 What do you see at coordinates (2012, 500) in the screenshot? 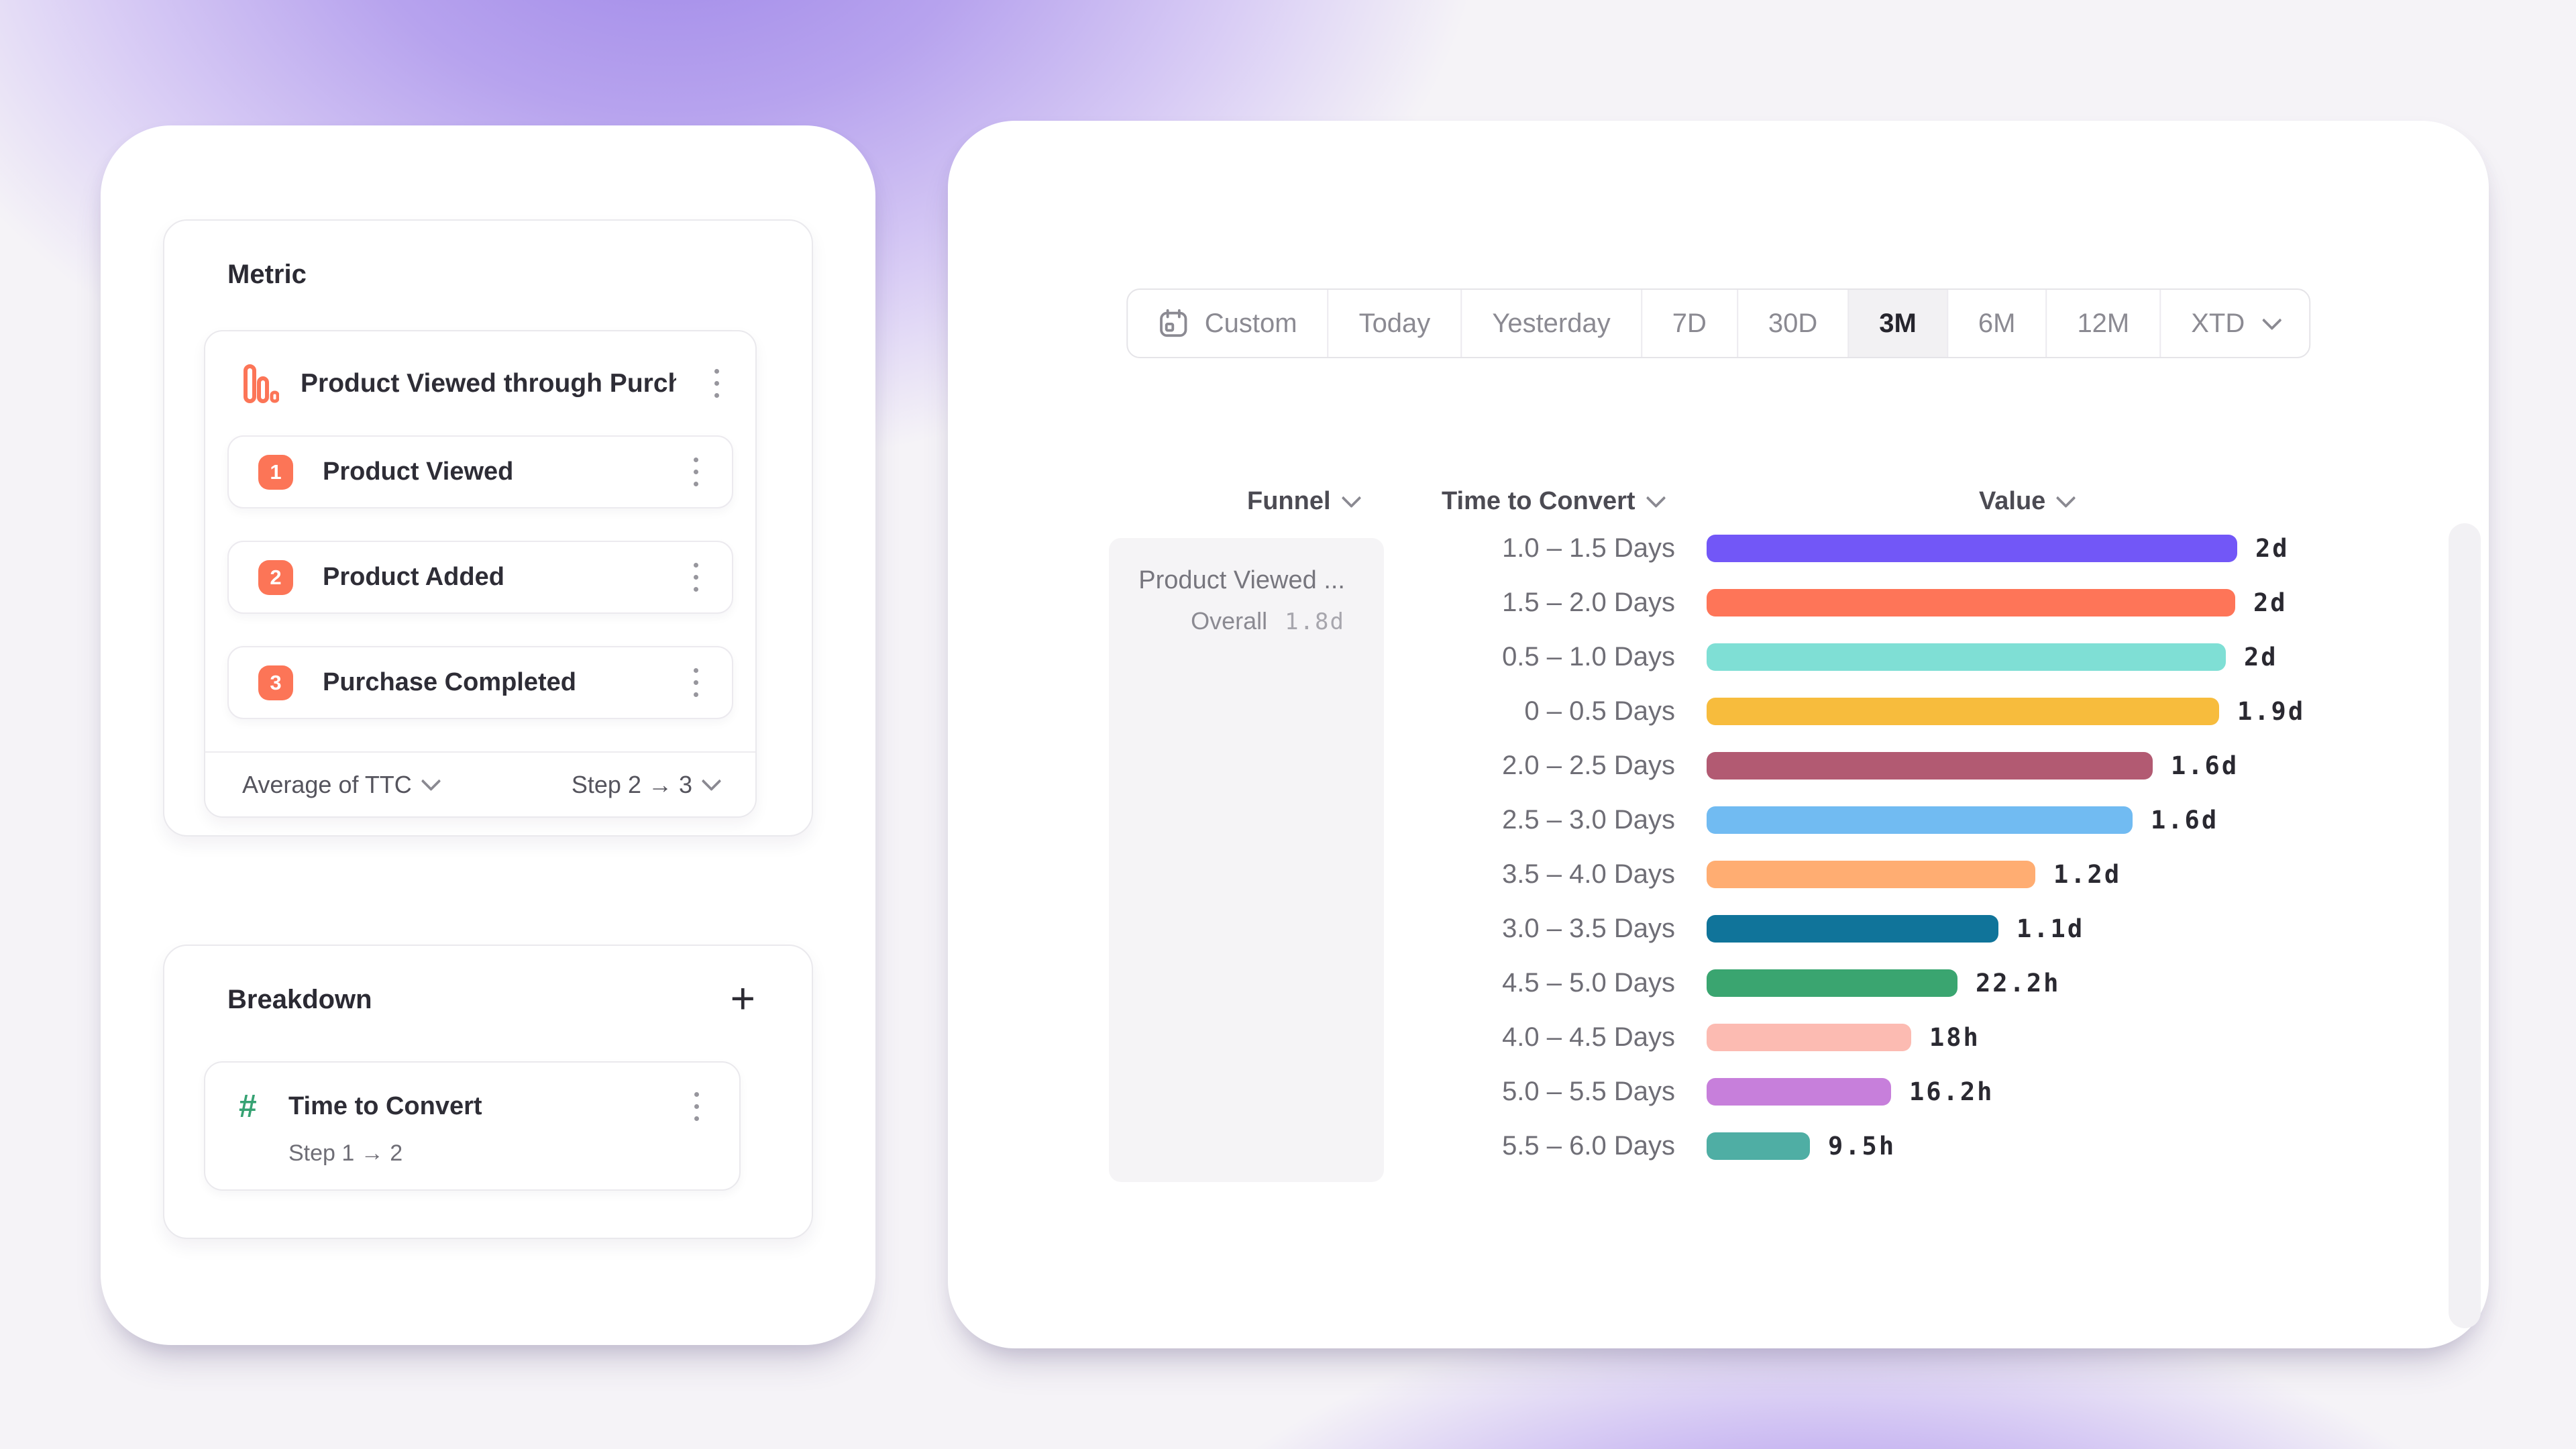
I see `column-header-value-label: Value` at bounding box center [2012, 500].